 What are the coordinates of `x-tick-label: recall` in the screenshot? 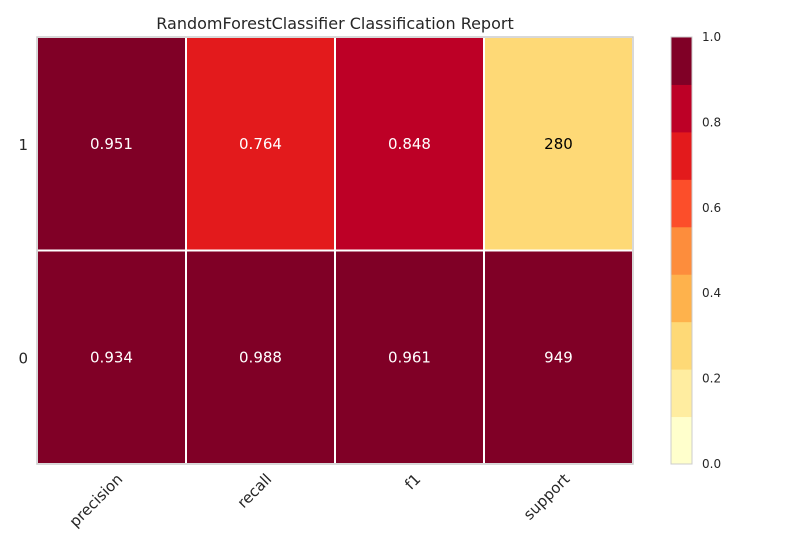 It's located at (255, 491).